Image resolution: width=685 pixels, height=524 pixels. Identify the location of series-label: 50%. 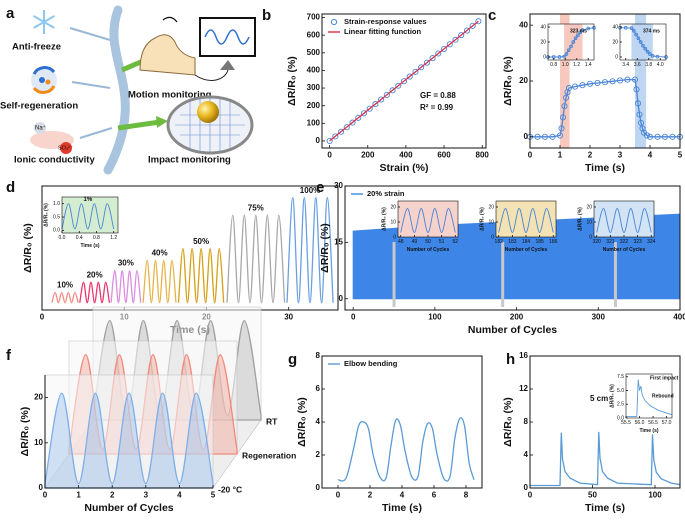
(201, 241).